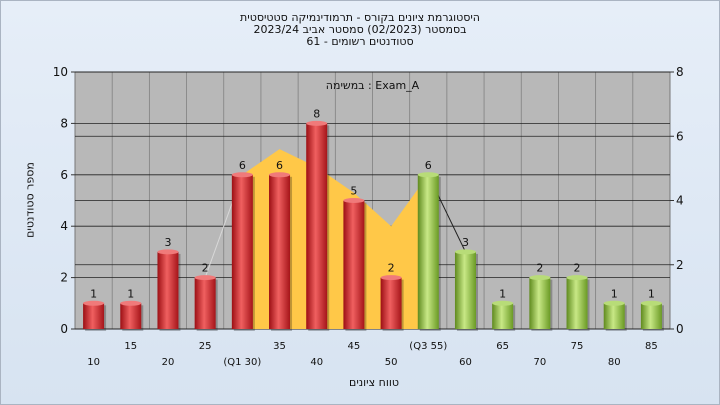 The height and width of the screenshot is (405, 720). Describe the element at coordinates (680, 201) in the screenshot. I see `y2-axis-tick-label: 4` at that location.